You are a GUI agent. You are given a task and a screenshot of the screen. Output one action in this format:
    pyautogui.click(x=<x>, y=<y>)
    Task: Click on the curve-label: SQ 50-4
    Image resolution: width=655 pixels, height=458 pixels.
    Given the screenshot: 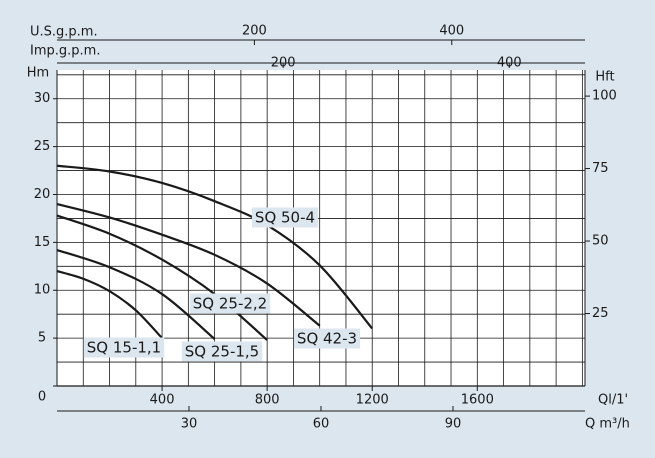 What is the action you would take?
    pyautogui.click(x=285, y=218)
    